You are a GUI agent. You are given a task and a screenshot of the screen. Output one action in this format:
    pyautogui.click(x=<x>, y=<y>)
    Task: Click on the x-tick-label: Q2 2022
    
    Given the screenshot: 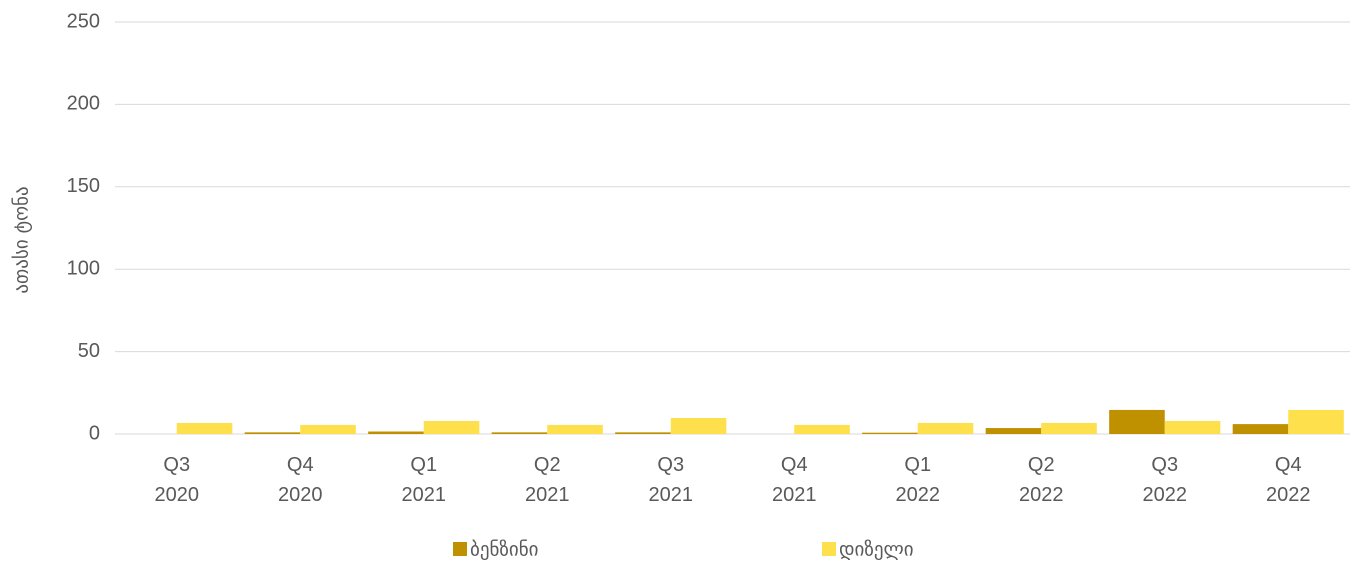 What is the action you would take?
    pyautogui.click(x=1041, y=480)
    